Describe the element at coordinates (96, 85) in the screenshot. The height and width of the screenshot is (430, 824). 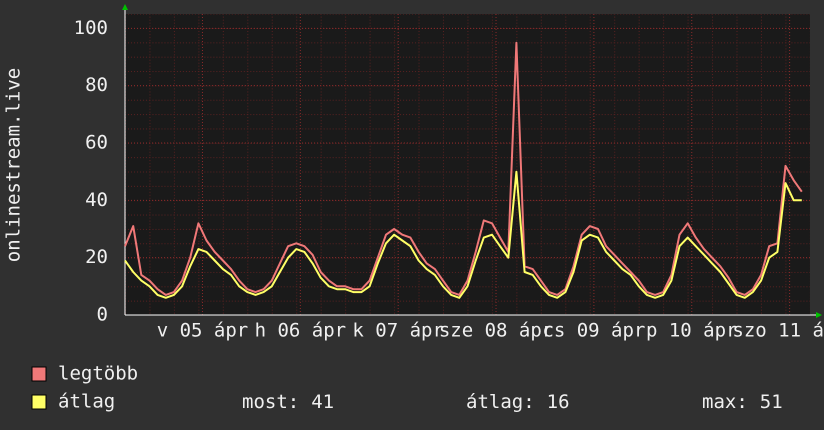
I see `y-tick-label: 80` at that location.